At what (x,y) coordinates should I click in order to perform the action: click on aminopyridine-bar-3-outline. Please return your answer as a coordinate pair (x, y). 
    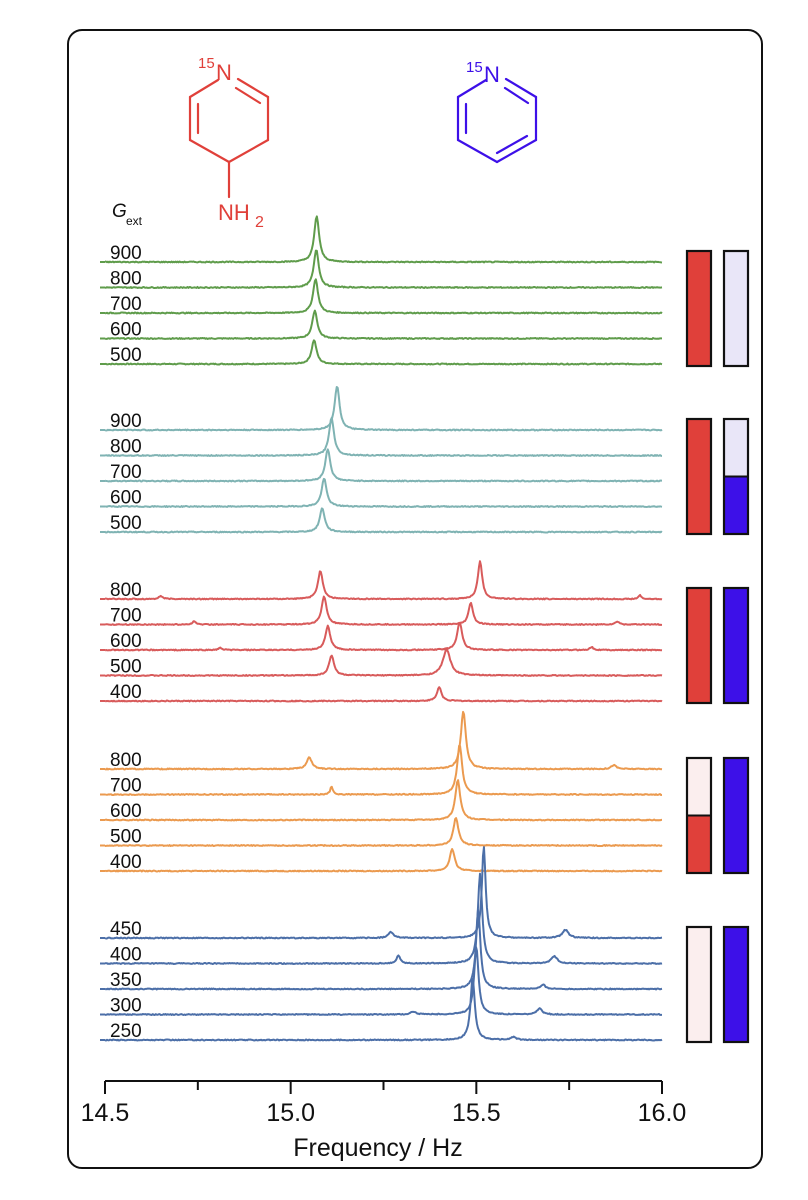
    Looking at the image, I should click on (699, 815).